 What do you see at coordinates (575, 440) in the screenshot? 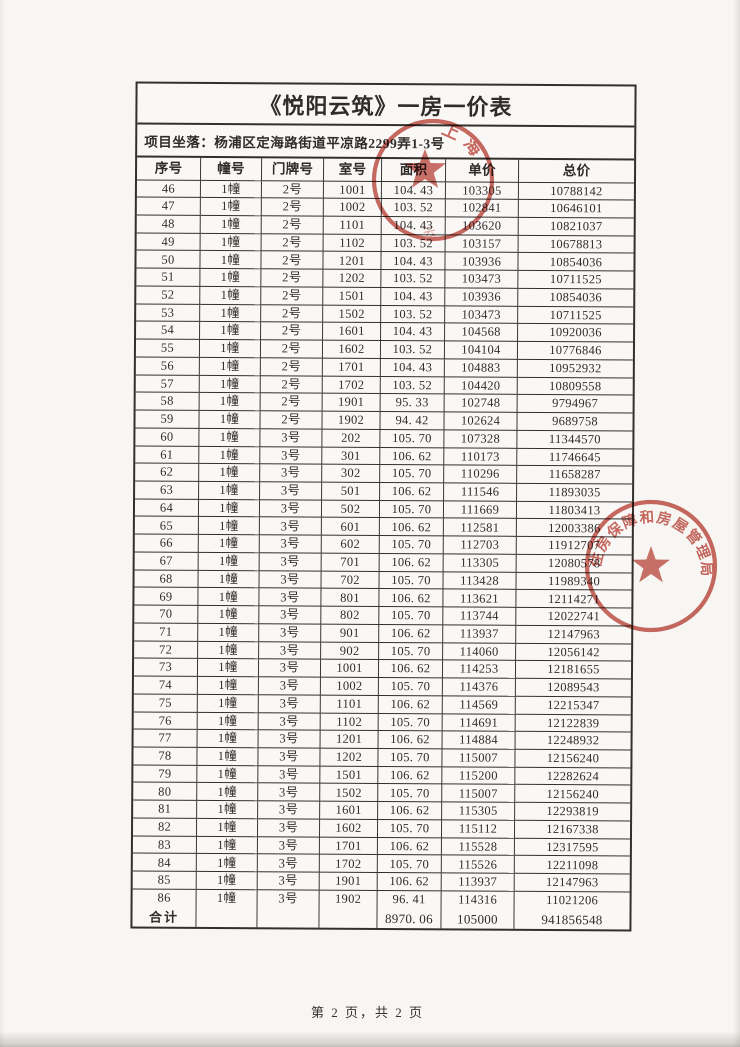
I see `table-cell: 11344570` at bounding box center [575, 440].